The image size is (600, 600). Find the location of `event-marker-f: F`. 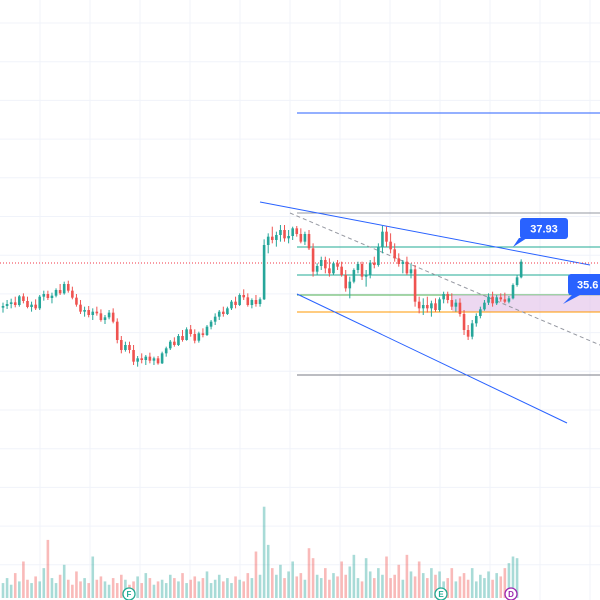

event-marker-f: F is located at coordinates (129, 593).